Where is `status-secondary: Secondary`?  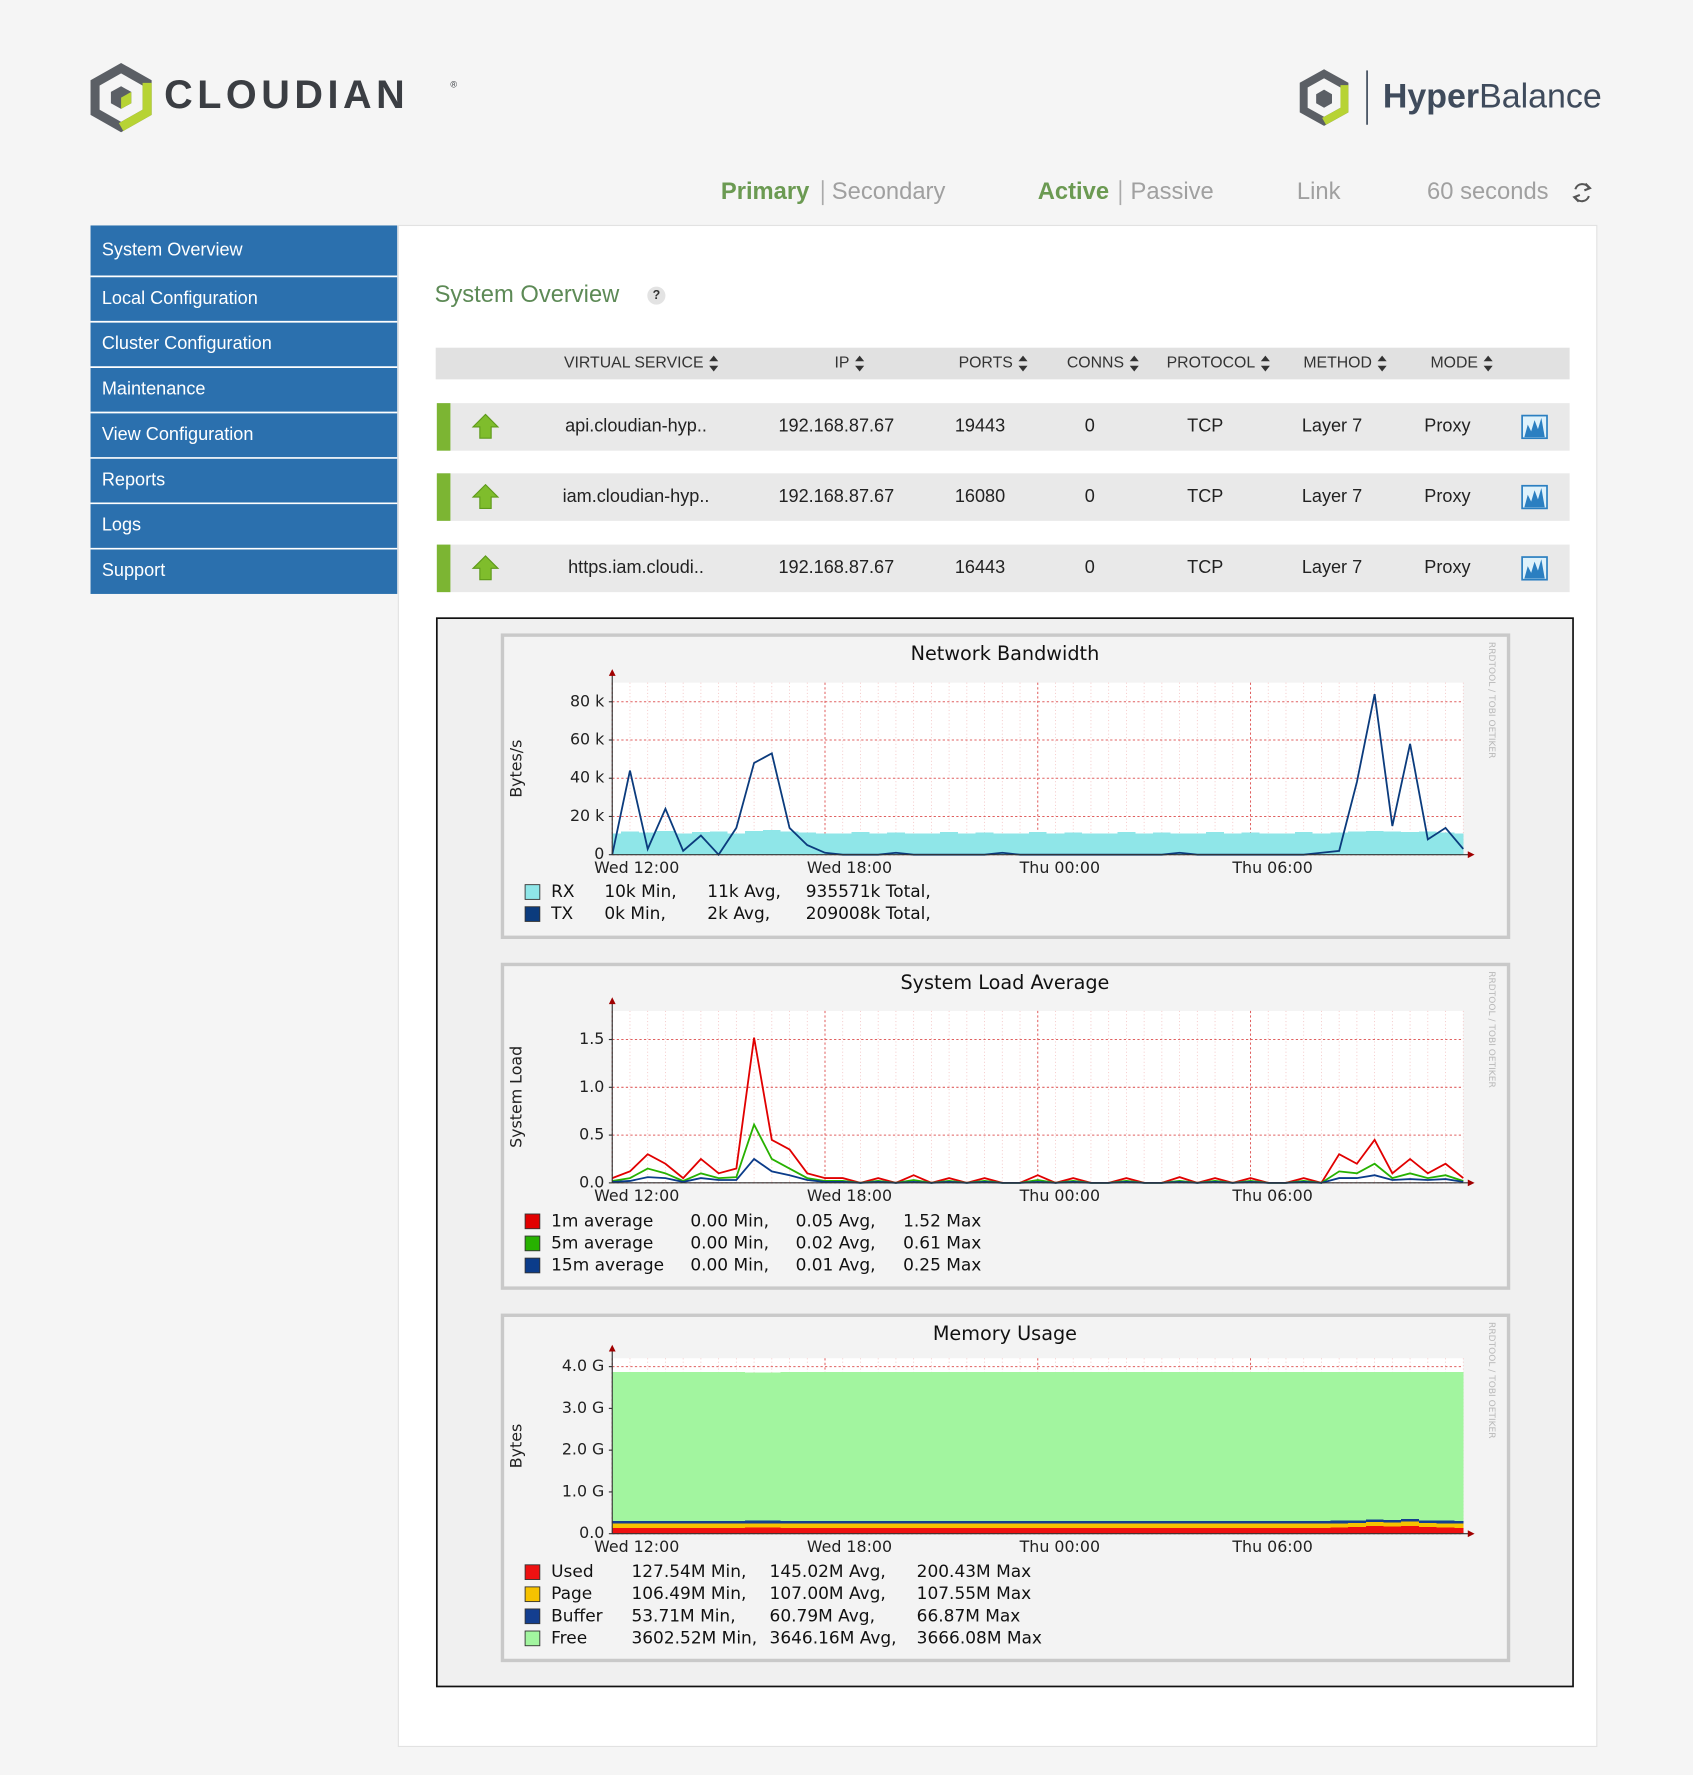
status-secondary: Secondary is located at coordinates (889, 191).